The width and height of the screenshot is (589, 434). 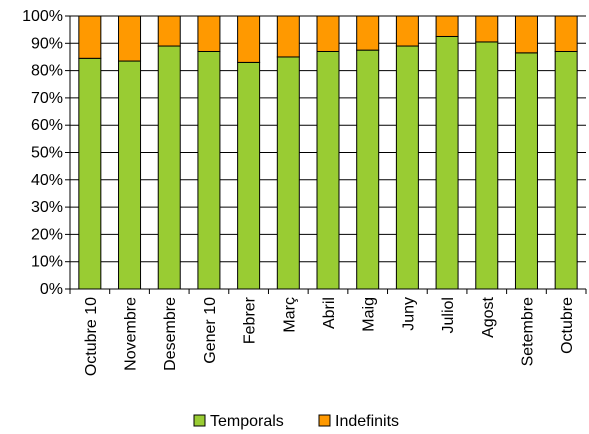 What do you see at coordinates (47, 180) in the screenshot?
I see `y-tick-label: 40%` at bounding box center [47, 180].